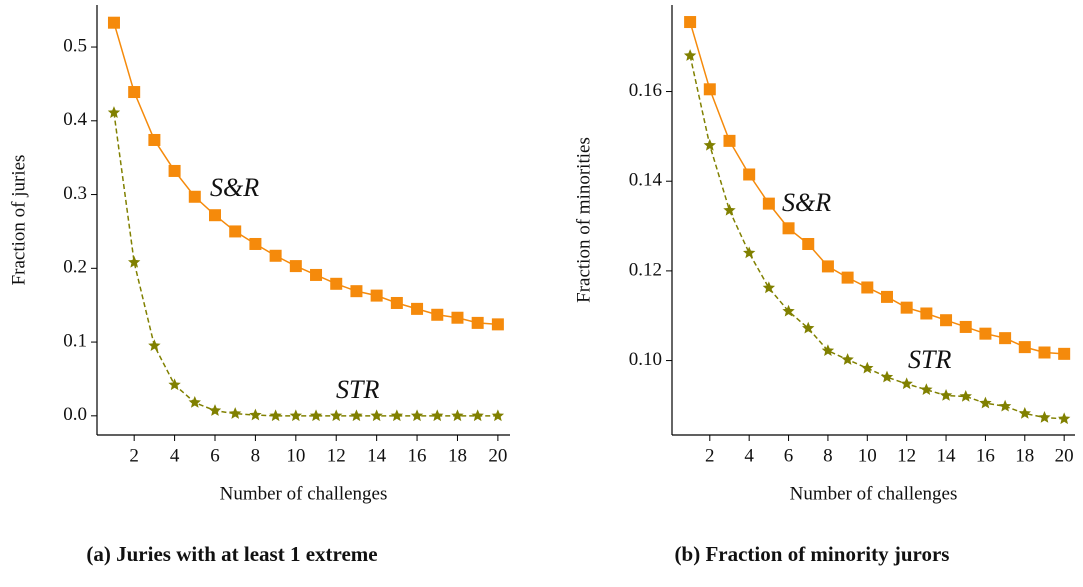 This screenshot has height=587, width=1083. Describe the element at coordinates (906, 455) in the screenshot. I see `x-tick-label: 12` at that location.